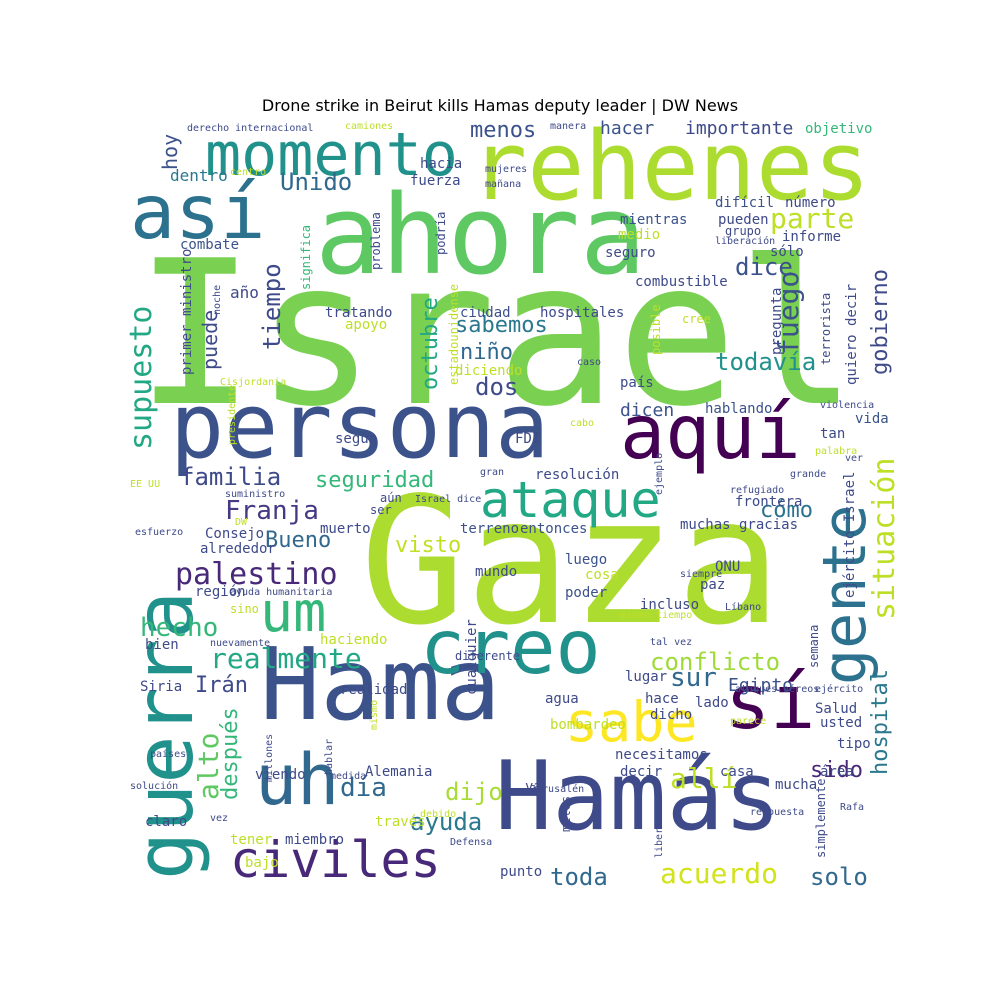 The width and height of the screenshot is (1000, 1000). Describe the element at coordinates (360, 426) in the screenshot. I see `word-persona: persona` at that location.